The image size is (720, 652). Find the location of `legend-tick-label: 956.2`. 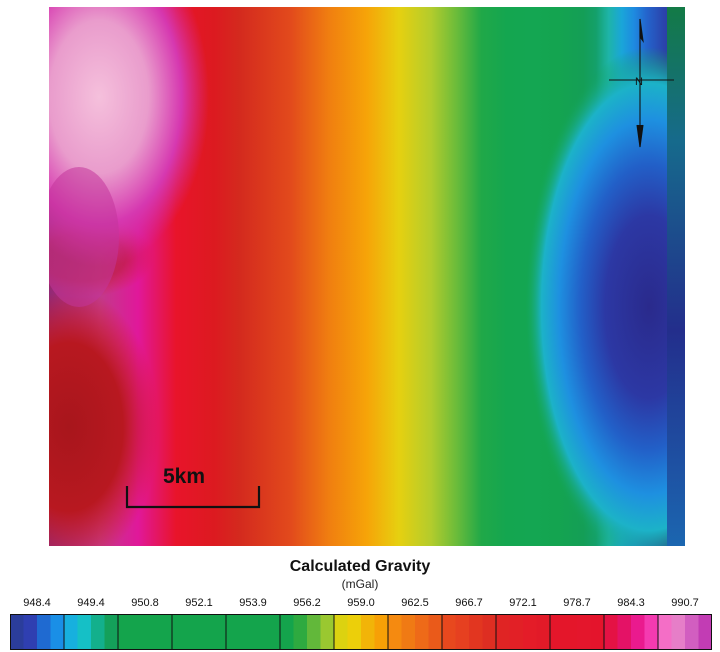

legend-tick-label: 956.2 is located at coordinates (307, 603).